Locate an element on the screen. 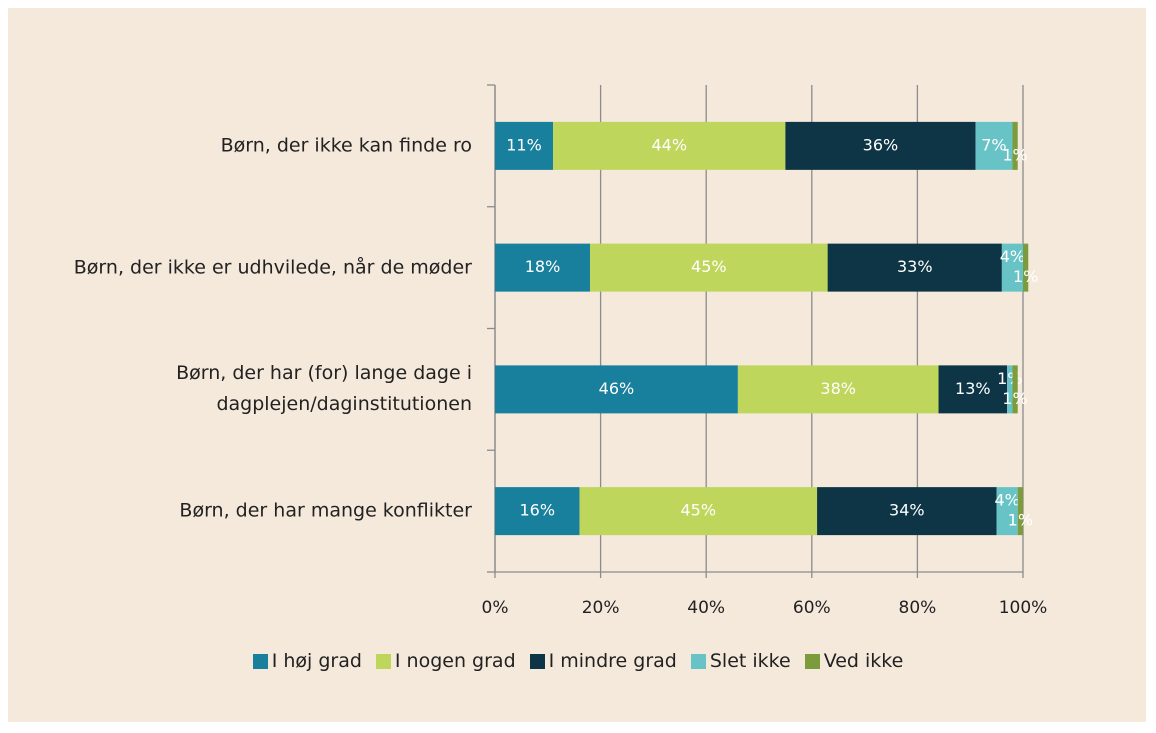  value-label: 38% is located at coordinates (838, 388).